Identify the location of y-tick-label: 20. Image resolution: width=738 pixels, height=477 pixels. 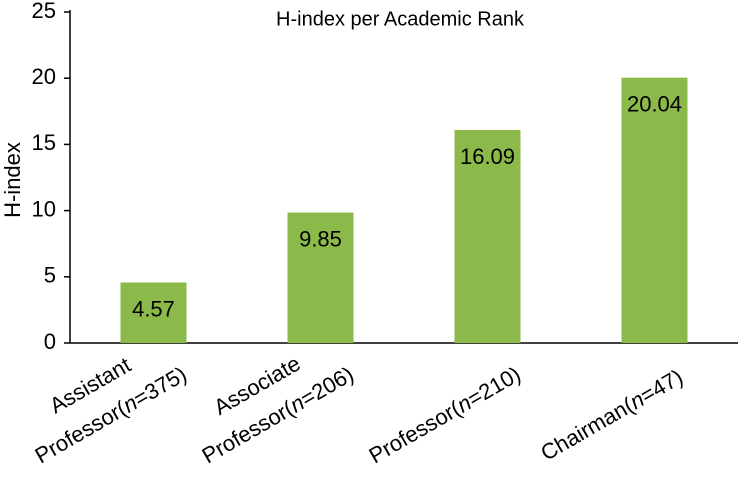
(44, 76).